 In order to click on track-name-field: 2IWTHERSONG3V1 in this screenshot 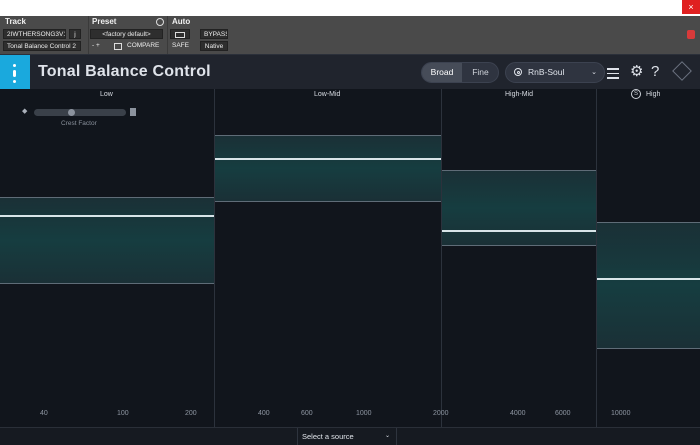, I will do `click(34, 34)`.